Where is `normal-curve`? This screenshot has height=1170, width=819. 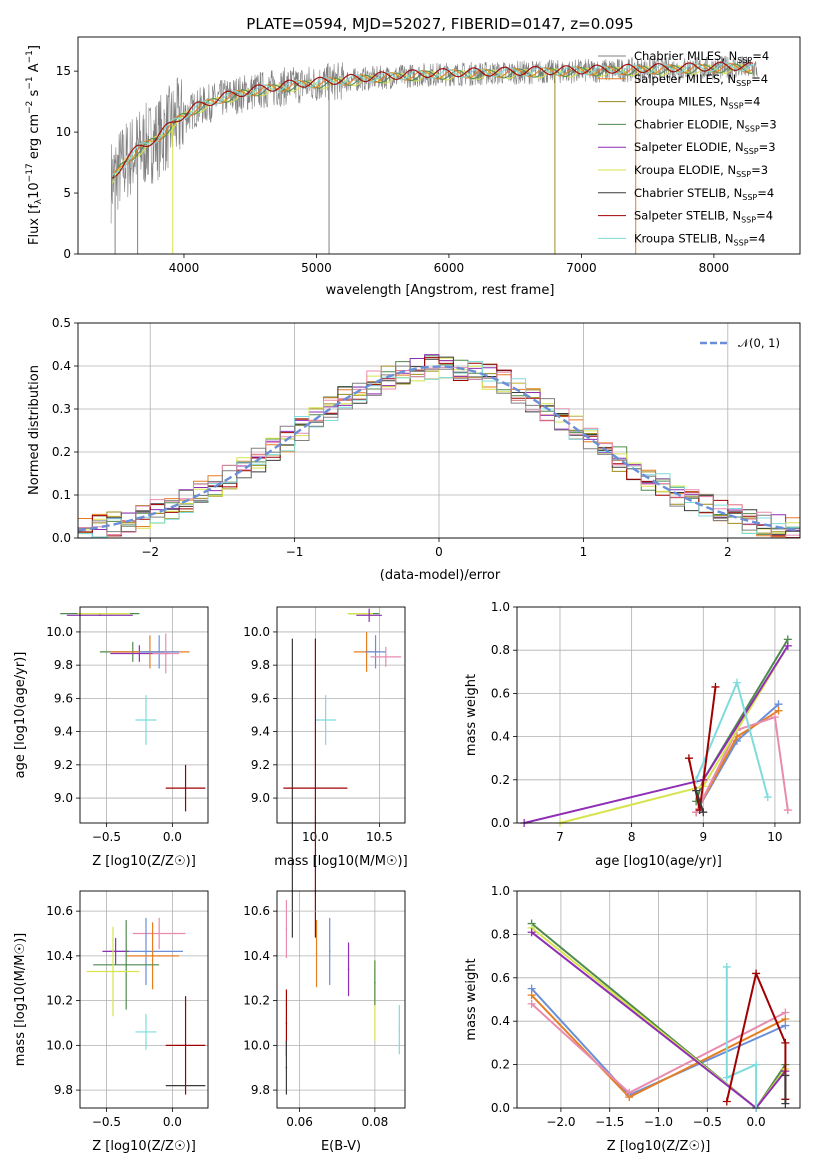 normal-curve is located at coordinates (439, 448).